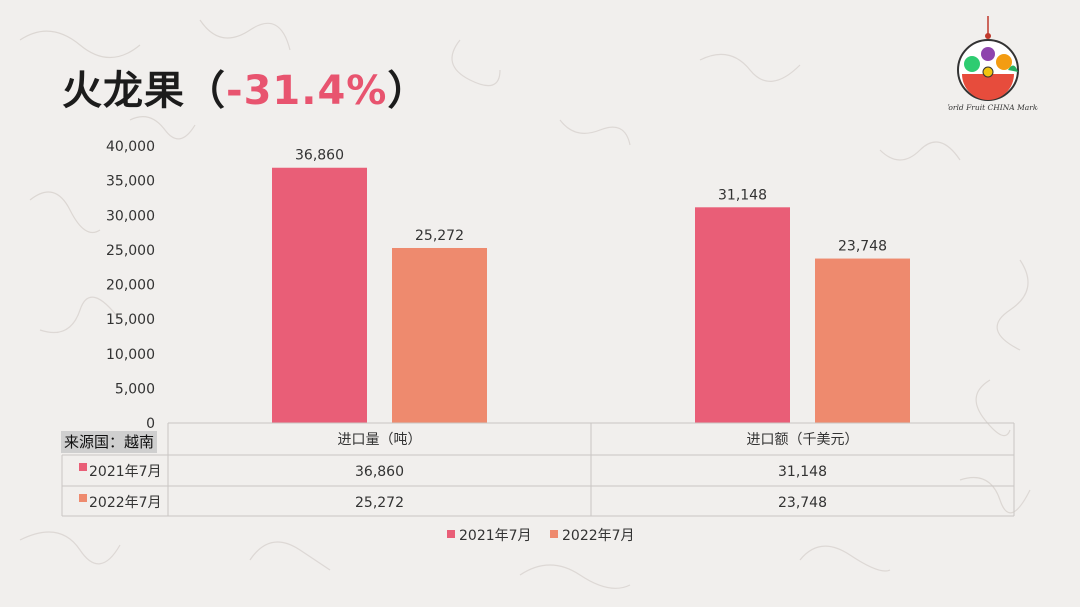 Image resolution: width=1080 pixels, height=607 pixels. What do you see at coordinates (125, 472) in the screenshot?
I see `table-row-label: 2021年7月` at bounding box center [125, 472].